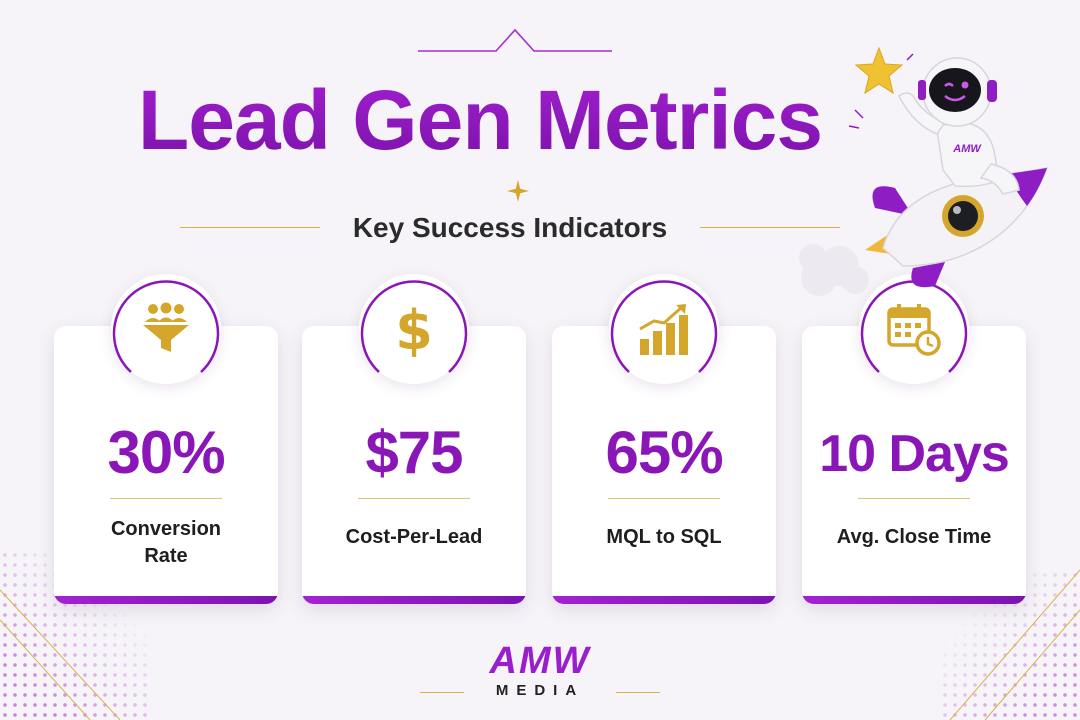 This screenshot has width=1080, height=720. Describe the element at coordinates (166, 329) in the screenshot. I see `funnel-people-icon` at that location.